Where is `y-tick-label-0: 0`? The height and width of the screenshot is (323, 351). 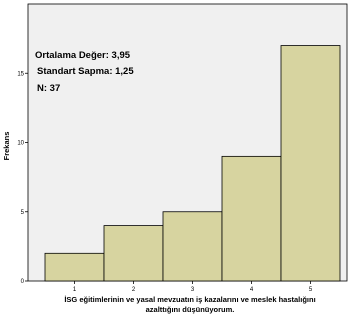 y-tick-label-0: 0 is located at coordinates (23, 282).